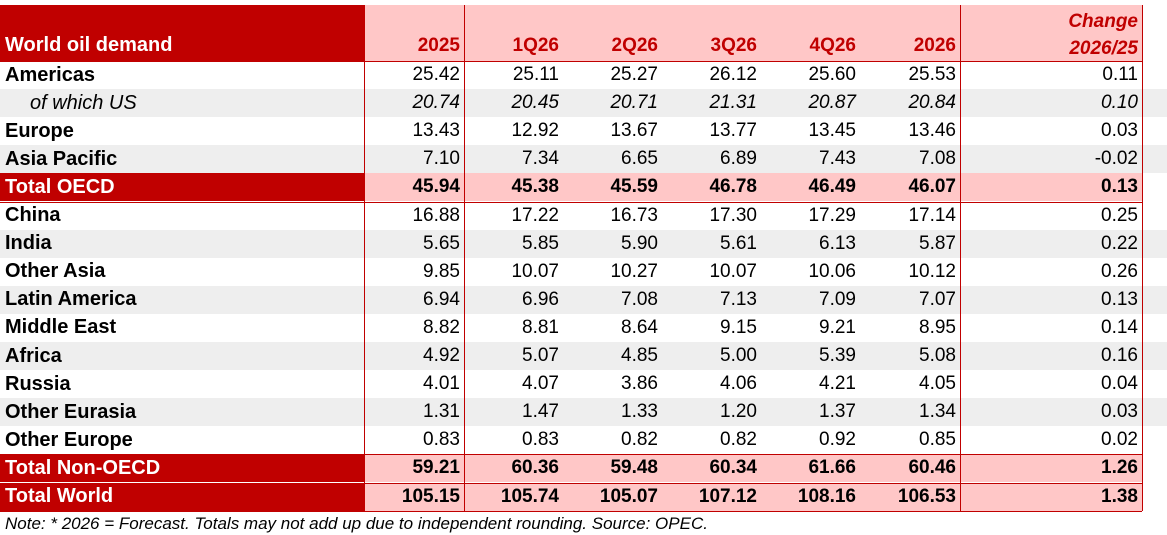 The height and width of the screenshot is (535, 1167). Describe the element at coordinates (513, 468) in the screenshot. I see `value-cell: 60.36` at that location.